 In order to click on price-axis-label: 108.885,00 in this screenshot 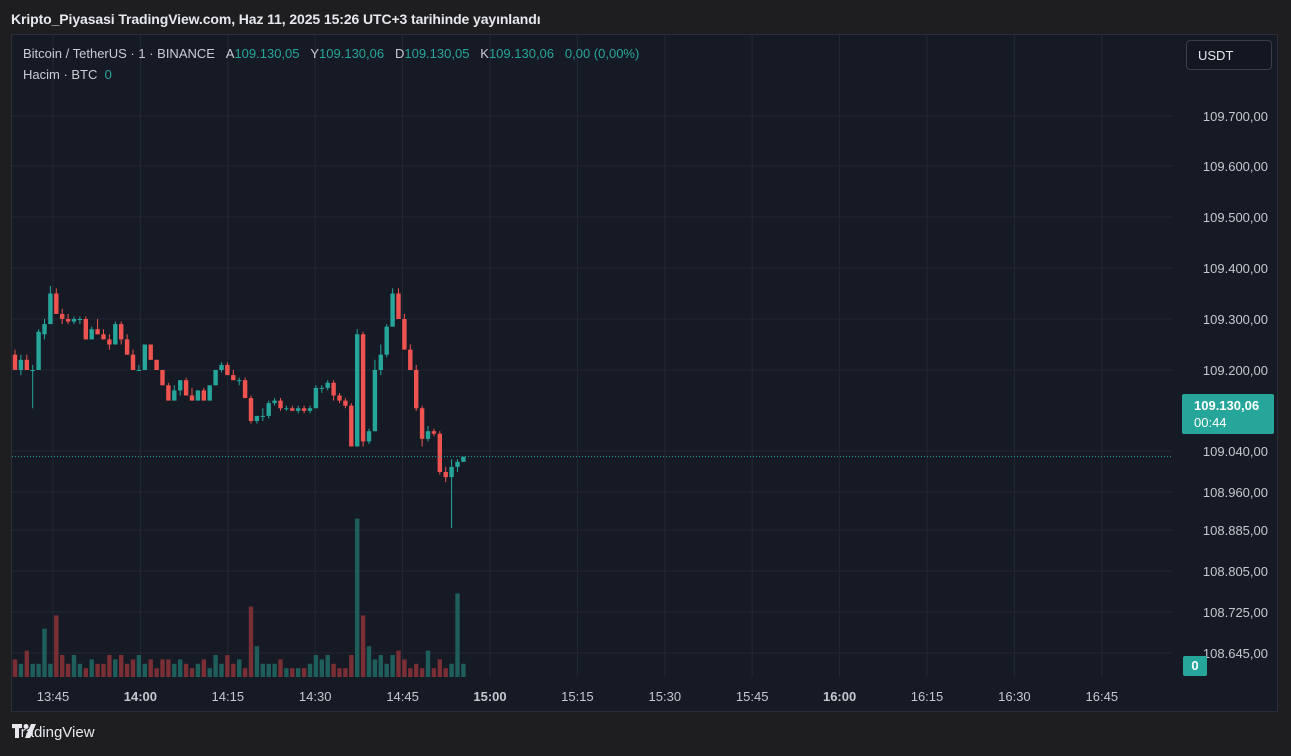, I will do `click(1235, 530)`.